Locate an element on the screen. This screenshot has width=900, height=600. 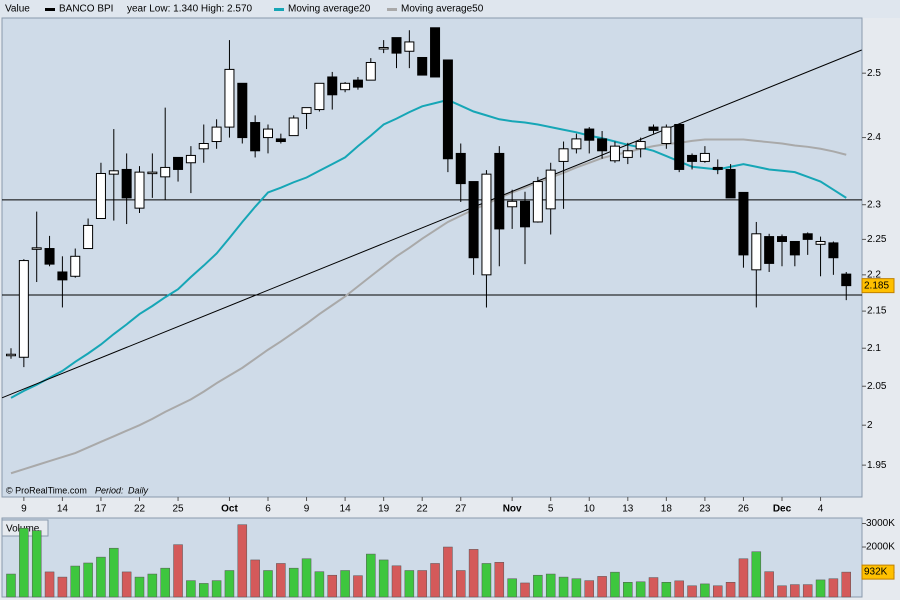
x-tick-label: 22 is located at coordinates (140, 509).